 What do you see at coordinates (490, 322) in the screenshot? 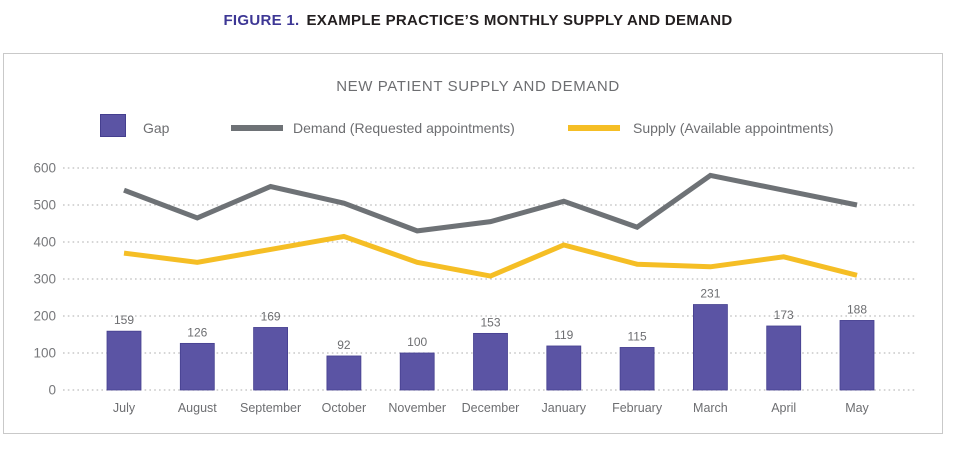
I see `bar-value-label: 153` at bounding box center [490, 322].